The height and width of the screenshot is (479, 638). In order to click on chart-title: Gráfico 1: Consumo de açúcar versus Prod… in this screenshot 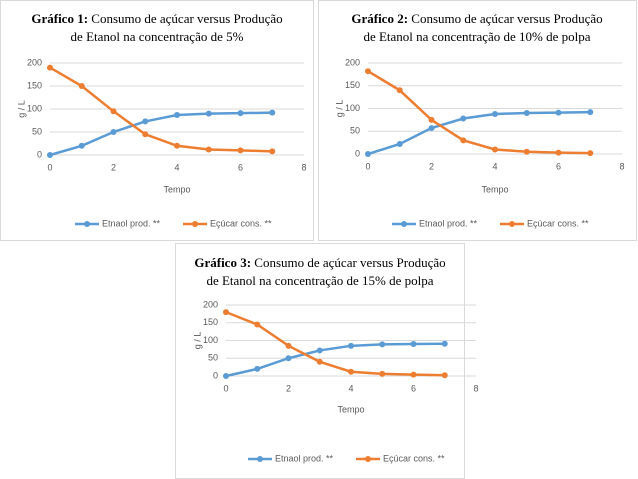, I will do `click(156, 18)`.